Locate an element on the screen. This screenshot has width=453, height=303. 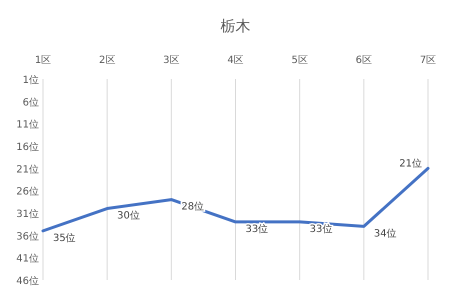
data-label: 21位 is located at coordinates (410, 163).